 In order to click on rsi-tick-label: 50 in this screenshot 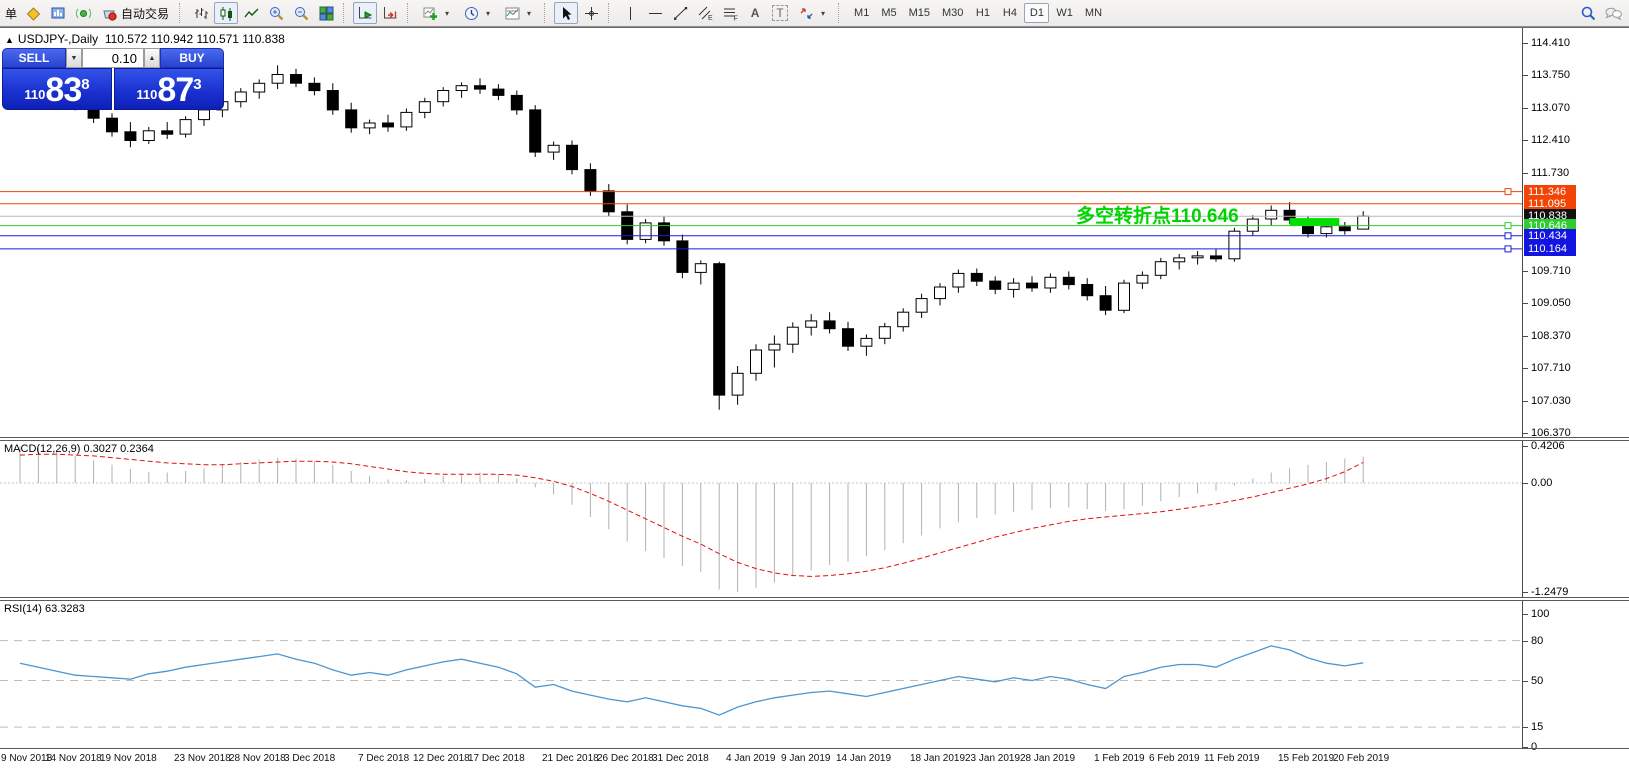, I will do `click(1537, 681)`.